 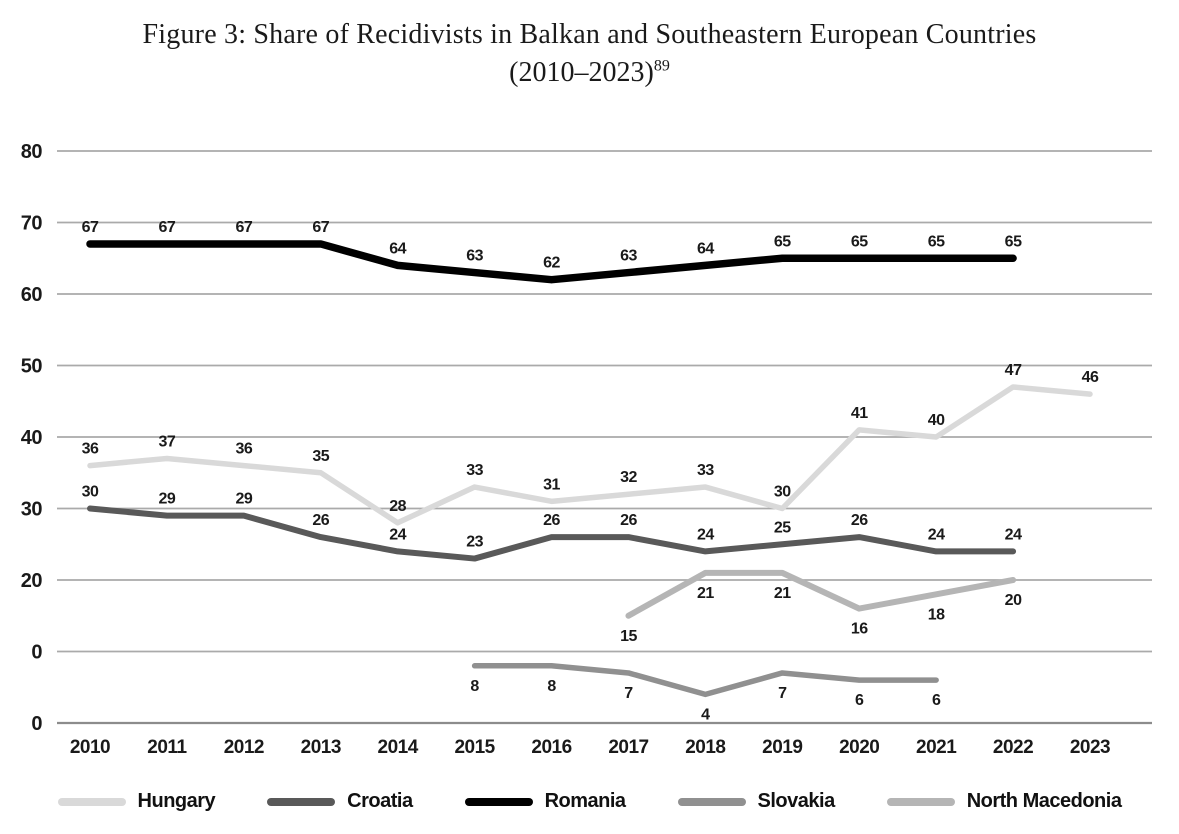 What do you see at coordinates (320, 456) in the screenshot?
I see `data-label-hungary: 35` at bounding box center [320, 456].